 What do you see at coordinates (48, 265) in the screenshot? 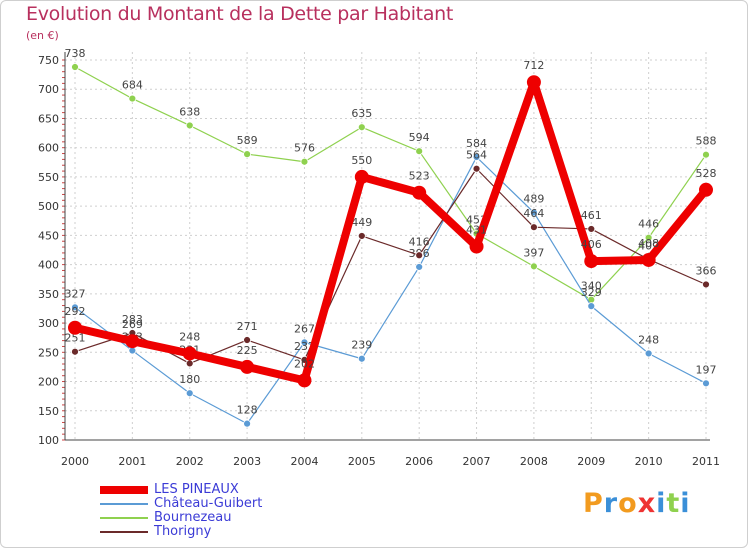
I see `y-tick-label: 400` at bounding box center [48, 265].